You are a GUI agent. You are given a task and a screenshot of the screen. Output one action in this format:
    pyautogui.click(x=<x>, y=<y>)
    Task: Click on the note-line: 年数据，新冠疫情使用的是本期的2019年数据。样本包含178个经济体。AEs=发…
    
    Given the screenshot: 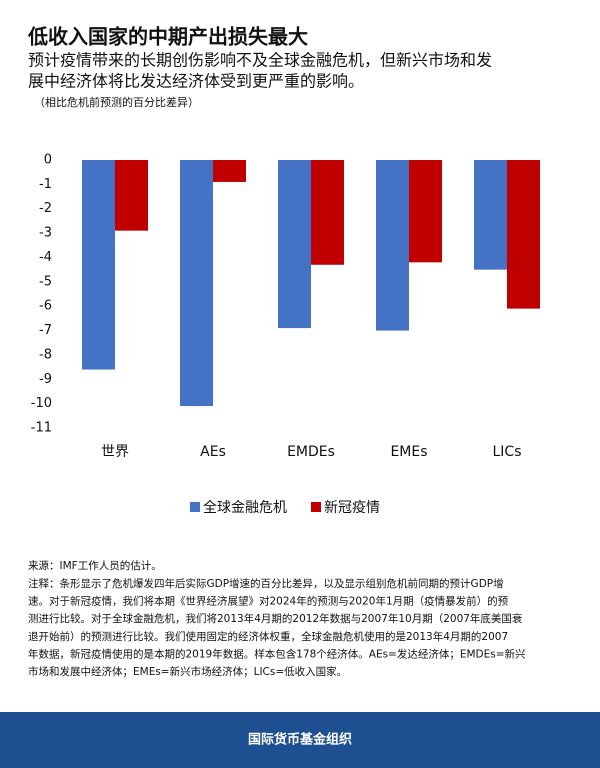 What is the action you would take?
    pyautogui.click(x=277, y=653)
    